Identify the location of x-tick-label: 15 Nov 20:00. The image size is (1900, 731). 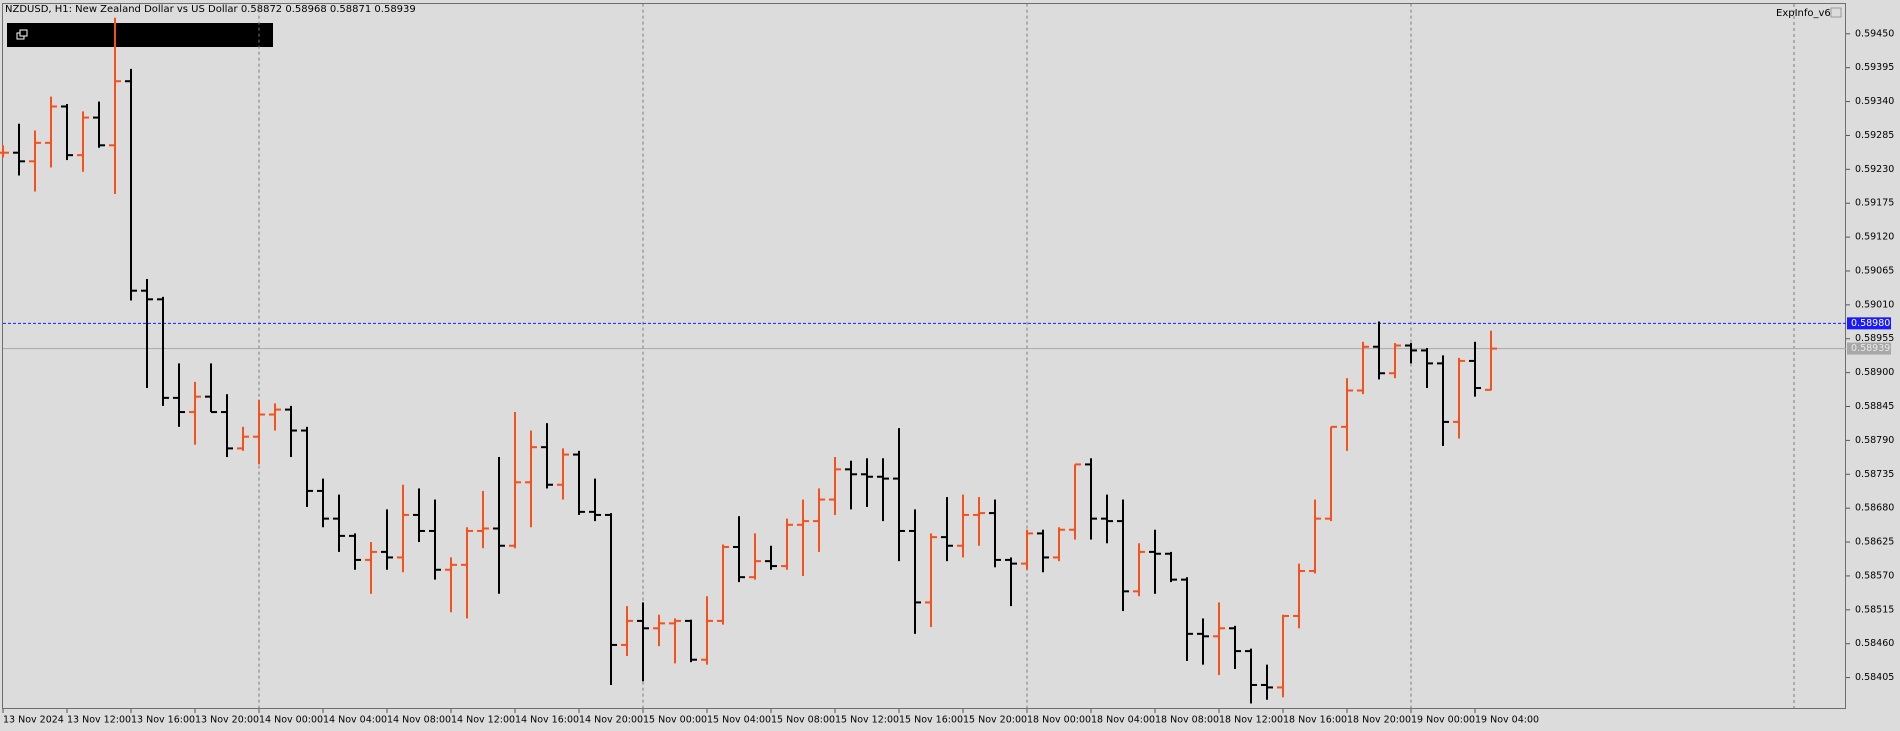
(995, 720).